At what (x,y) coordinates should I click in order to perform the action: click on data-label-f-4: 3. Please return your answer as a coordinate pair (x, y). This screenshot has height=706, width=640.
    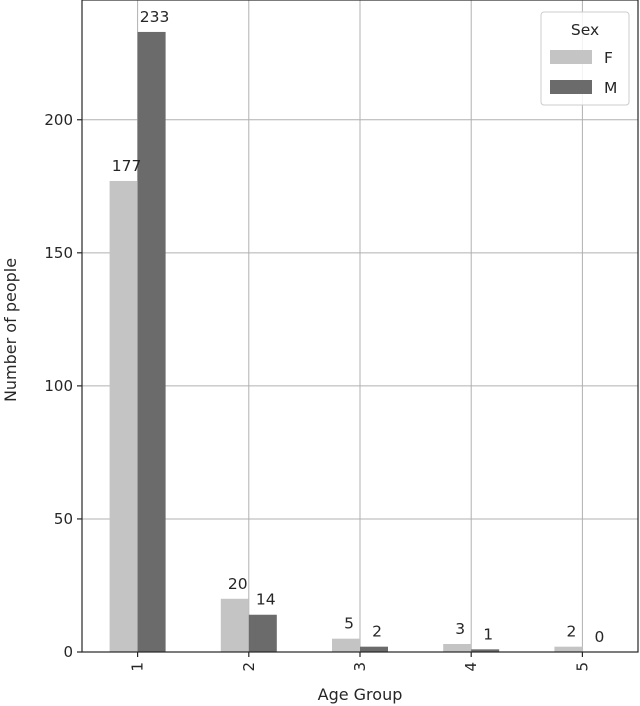
    Looking at the image, I should click on (460, 629).